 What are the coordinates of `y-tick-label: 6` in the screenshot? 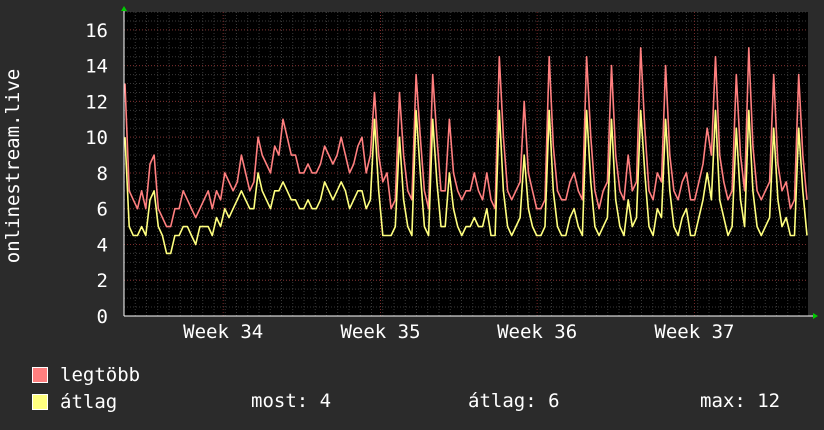 It's located at (102, 210).